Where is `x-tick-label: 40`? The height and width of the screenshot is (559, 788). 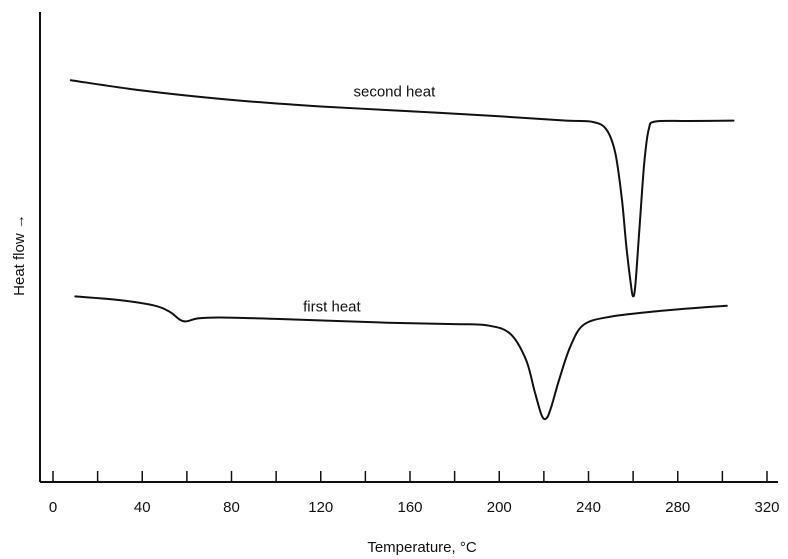 x-tick-label: 40 is located at coordinates (142, 507).